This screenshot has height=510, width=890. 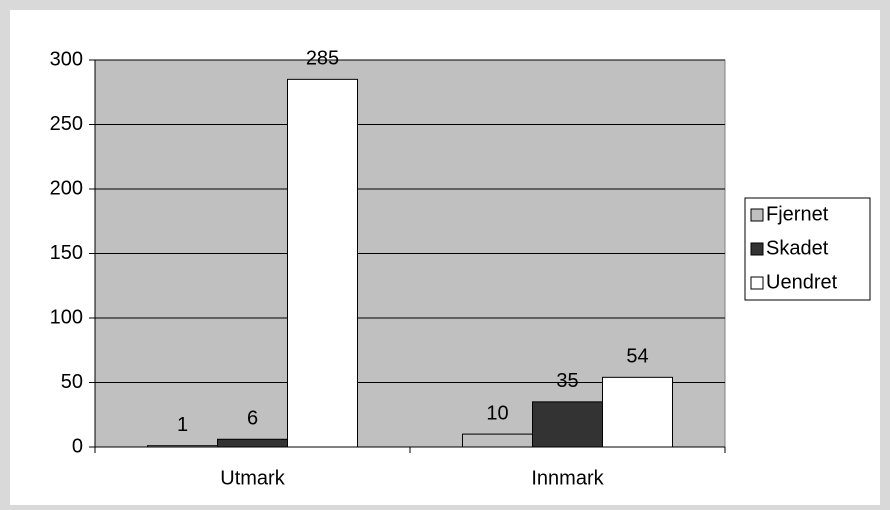 What do you see at coordinates (252, 478) in the screenshot?
I see `x-tick-label: Utmark` at bounding box center [252, 478].